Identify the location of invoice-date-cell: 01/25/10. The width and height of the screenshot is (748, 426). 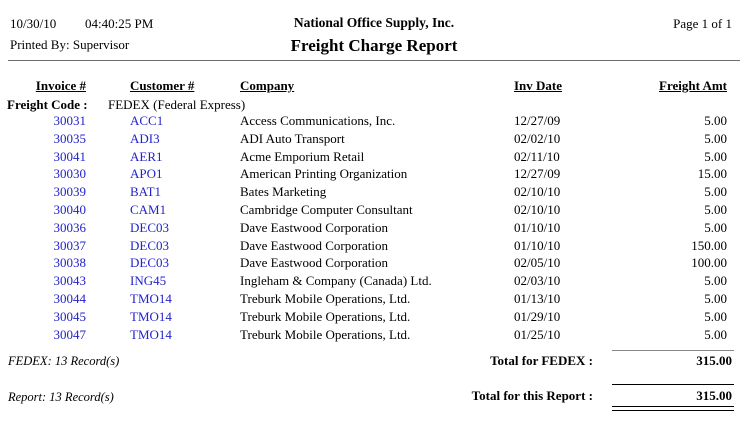
(537, 334).